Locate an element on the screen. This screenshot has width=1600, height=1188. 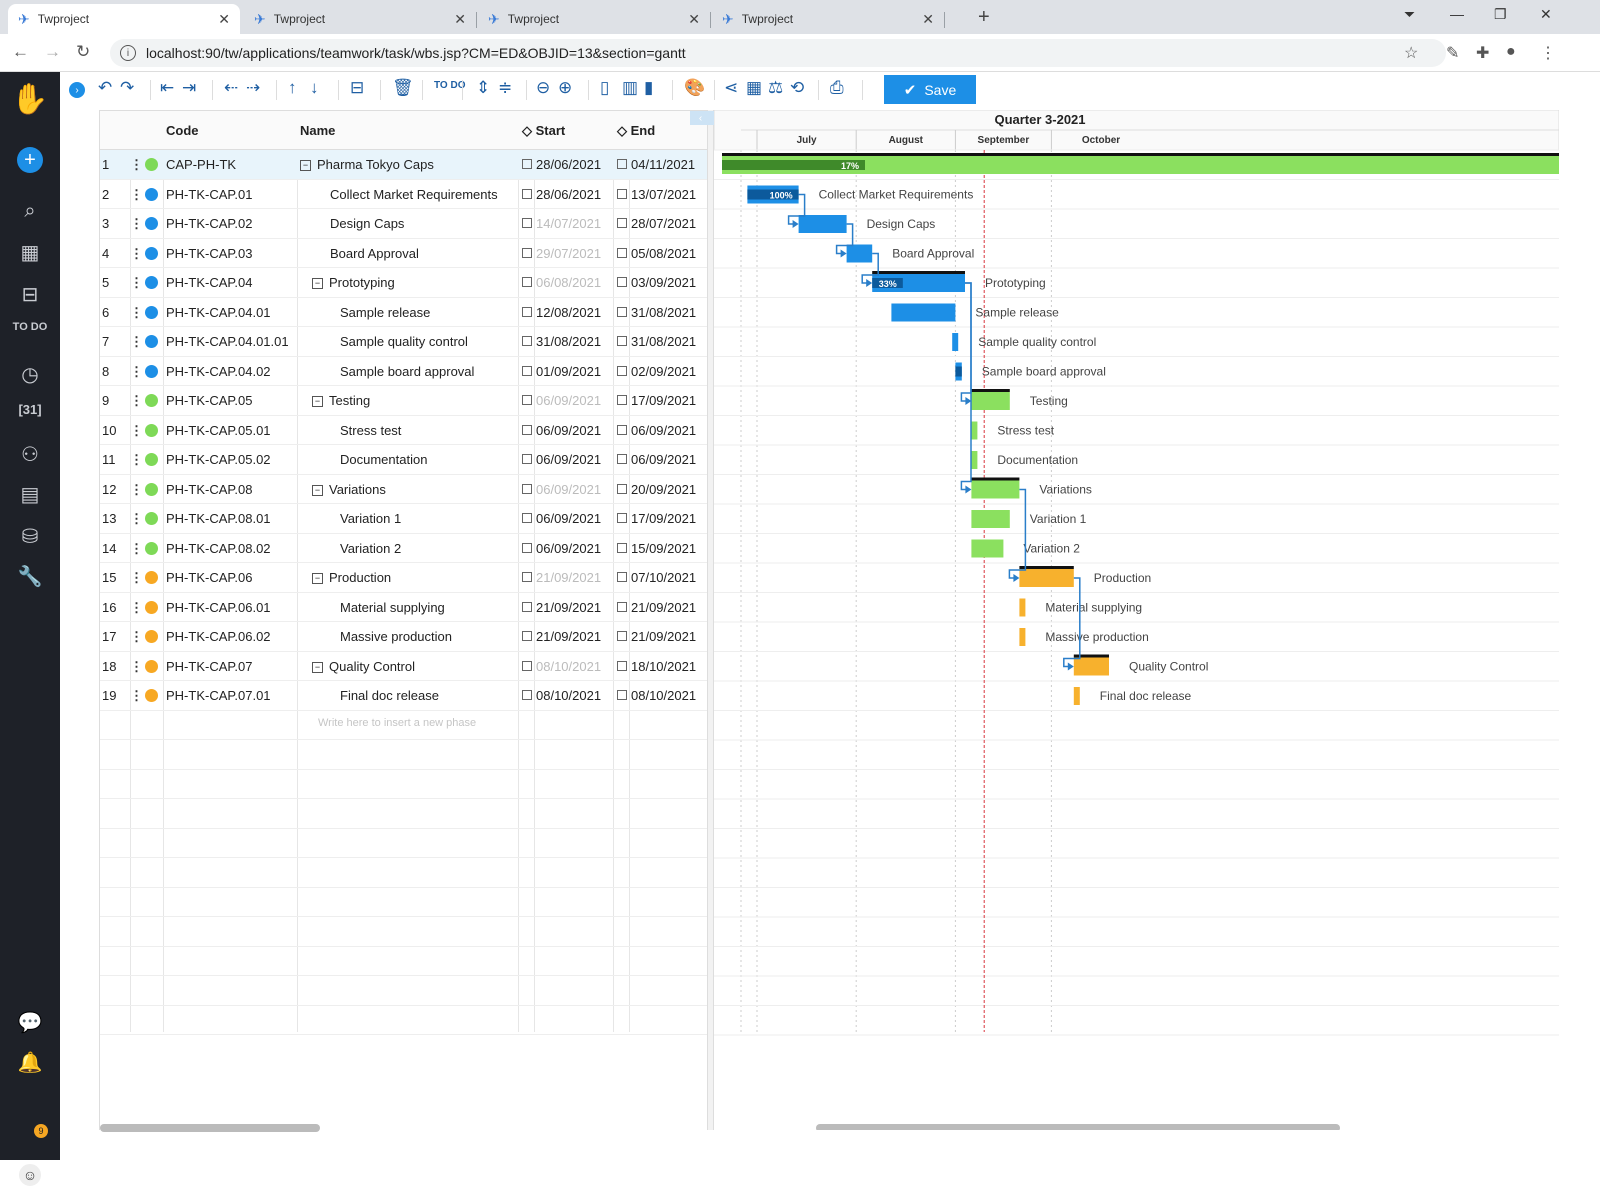
balance-icon: ⚖ is located at coordinates (776, 87).